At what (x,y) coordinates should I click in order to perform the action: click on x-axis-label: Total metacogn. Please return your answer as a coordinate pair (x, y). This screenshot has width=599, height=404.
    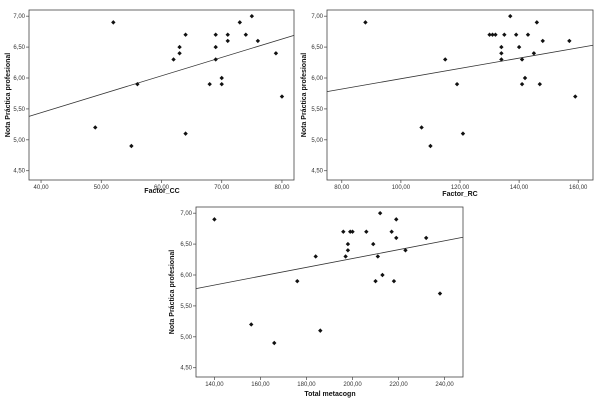
    Looking at the image, I should click on (329, 394).